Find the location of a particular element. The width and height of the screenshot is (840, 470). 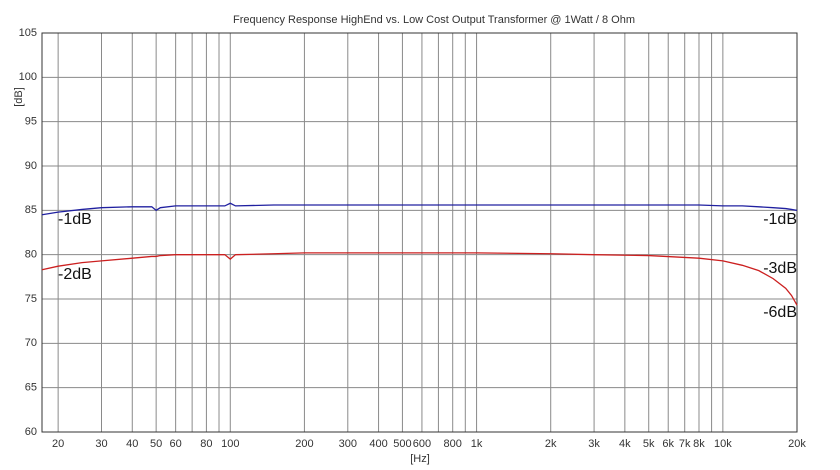

x-tick-label: 80 is located at coordinates (206, 444).